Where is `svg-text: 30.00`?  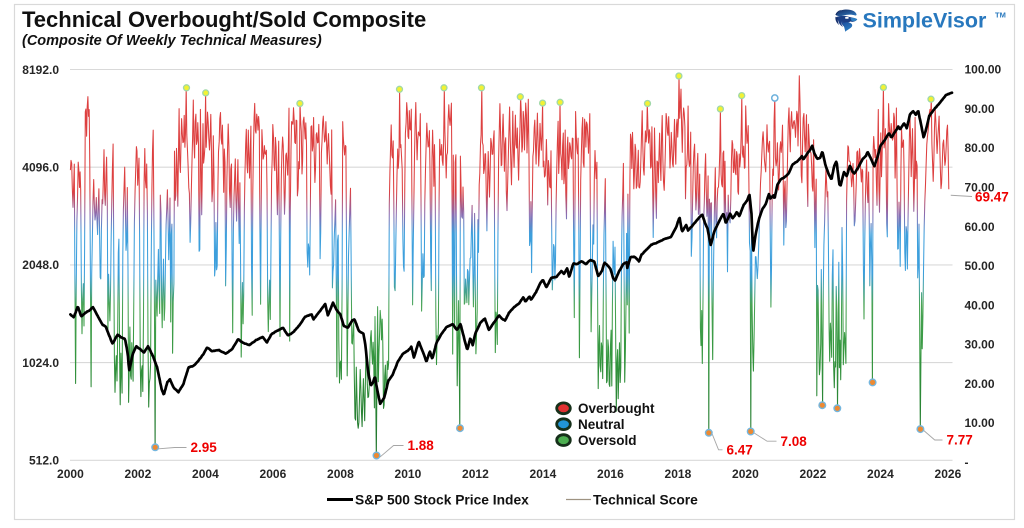
svg-text: 30.00 is located at coordinates (980, 345).